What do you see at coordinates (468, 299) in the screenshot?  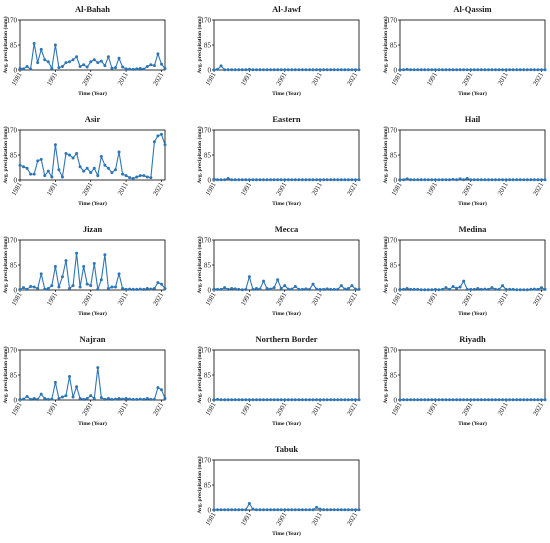 I see `x-tick-label: 2001` at bounding box center [468, 299].